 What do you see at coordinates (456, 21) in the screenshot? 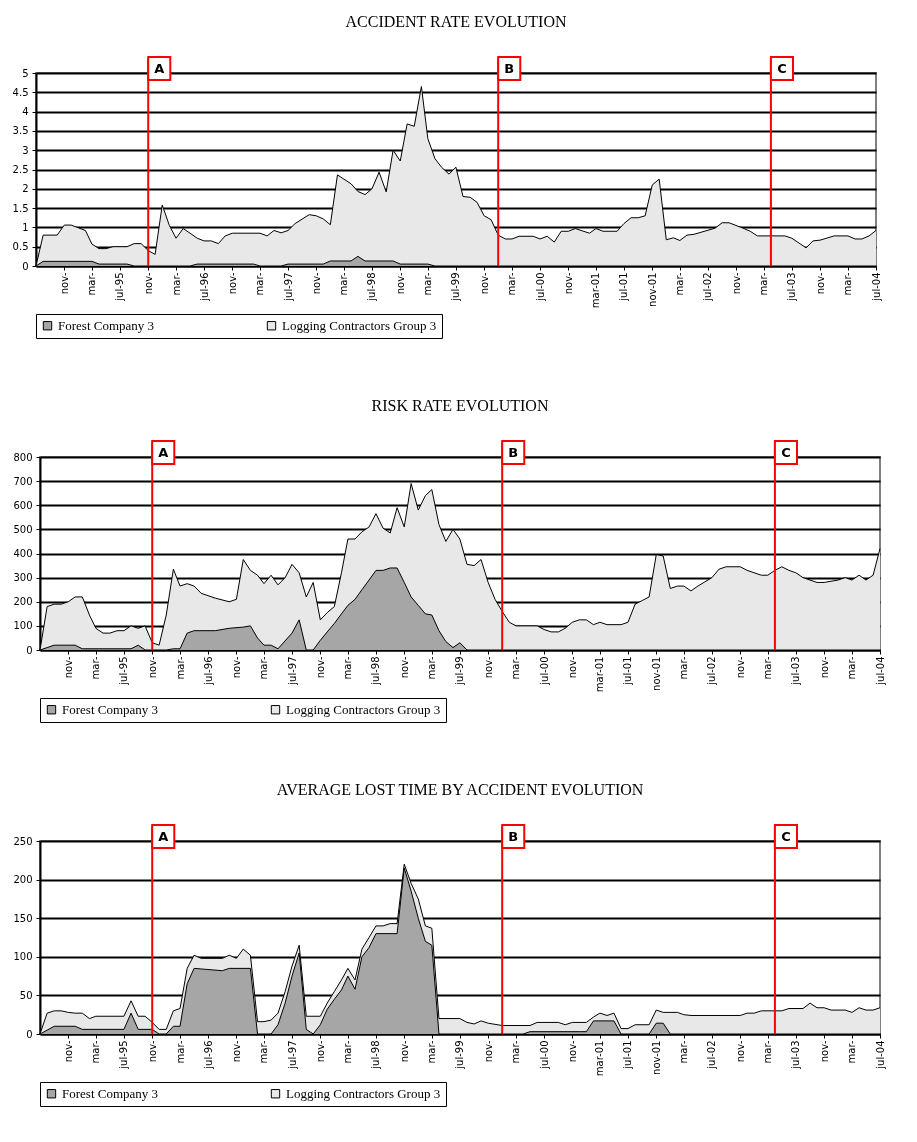
I see `chart-title: ACCIDENT RATE EVOLUTION` at bounding box center [456, 21].